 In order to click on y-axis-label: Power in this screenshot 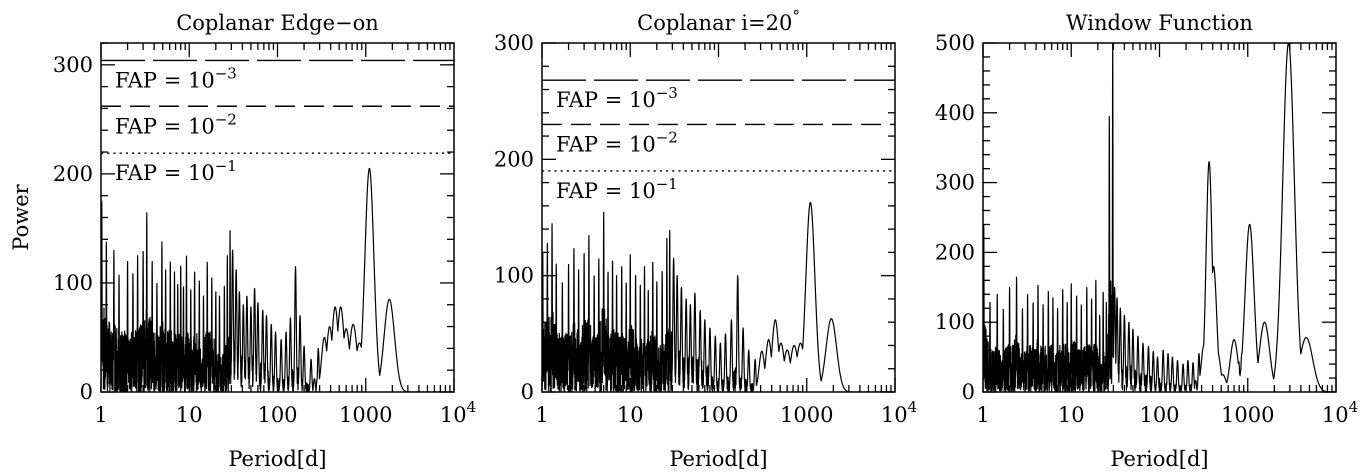, I will do `click(21, 216)`.